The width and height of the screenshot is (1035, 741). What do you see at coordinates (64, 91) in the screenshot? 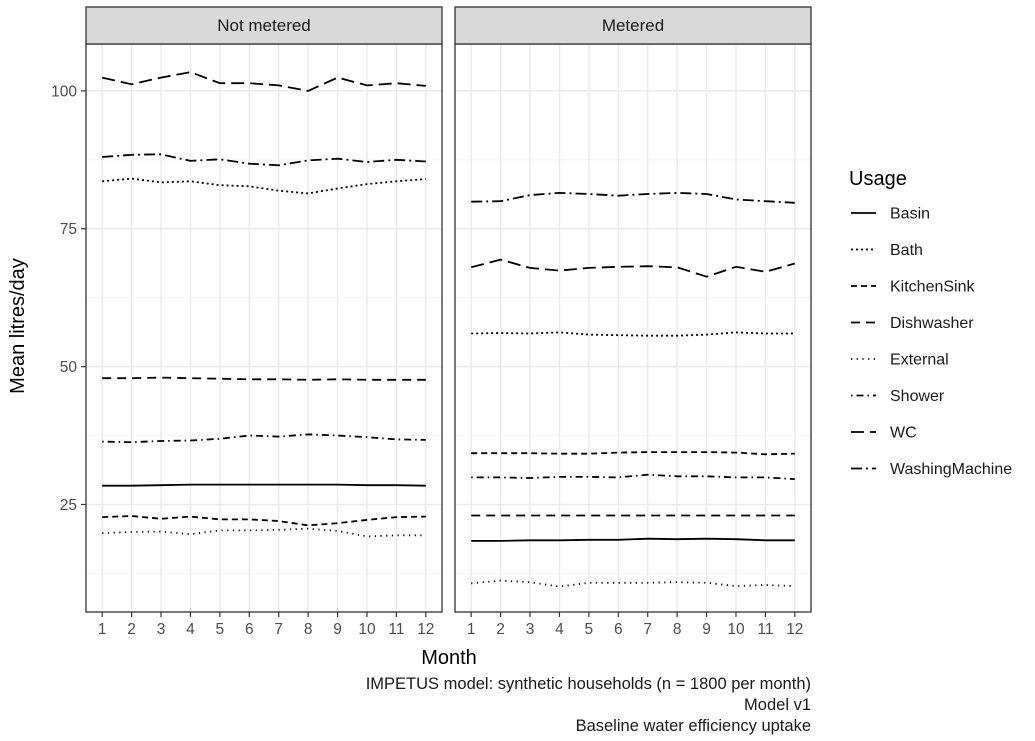
I see `y-tick-label: 100` at bounding box center [64, 91].